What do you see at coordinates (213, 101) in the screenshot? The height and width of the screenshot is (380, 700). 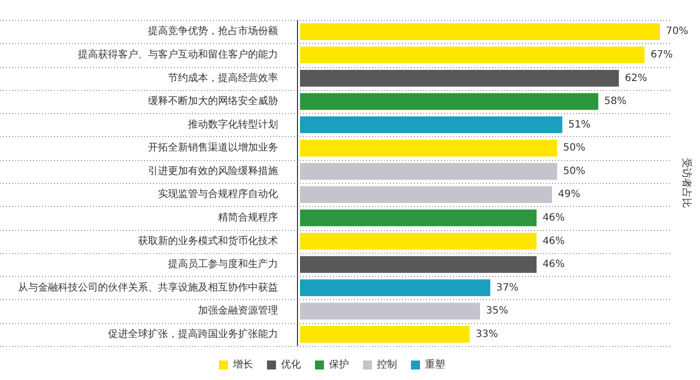 I see `y-tick-label: 缓释不断加大的网络安全威胁` at bounding box center [213, 101].